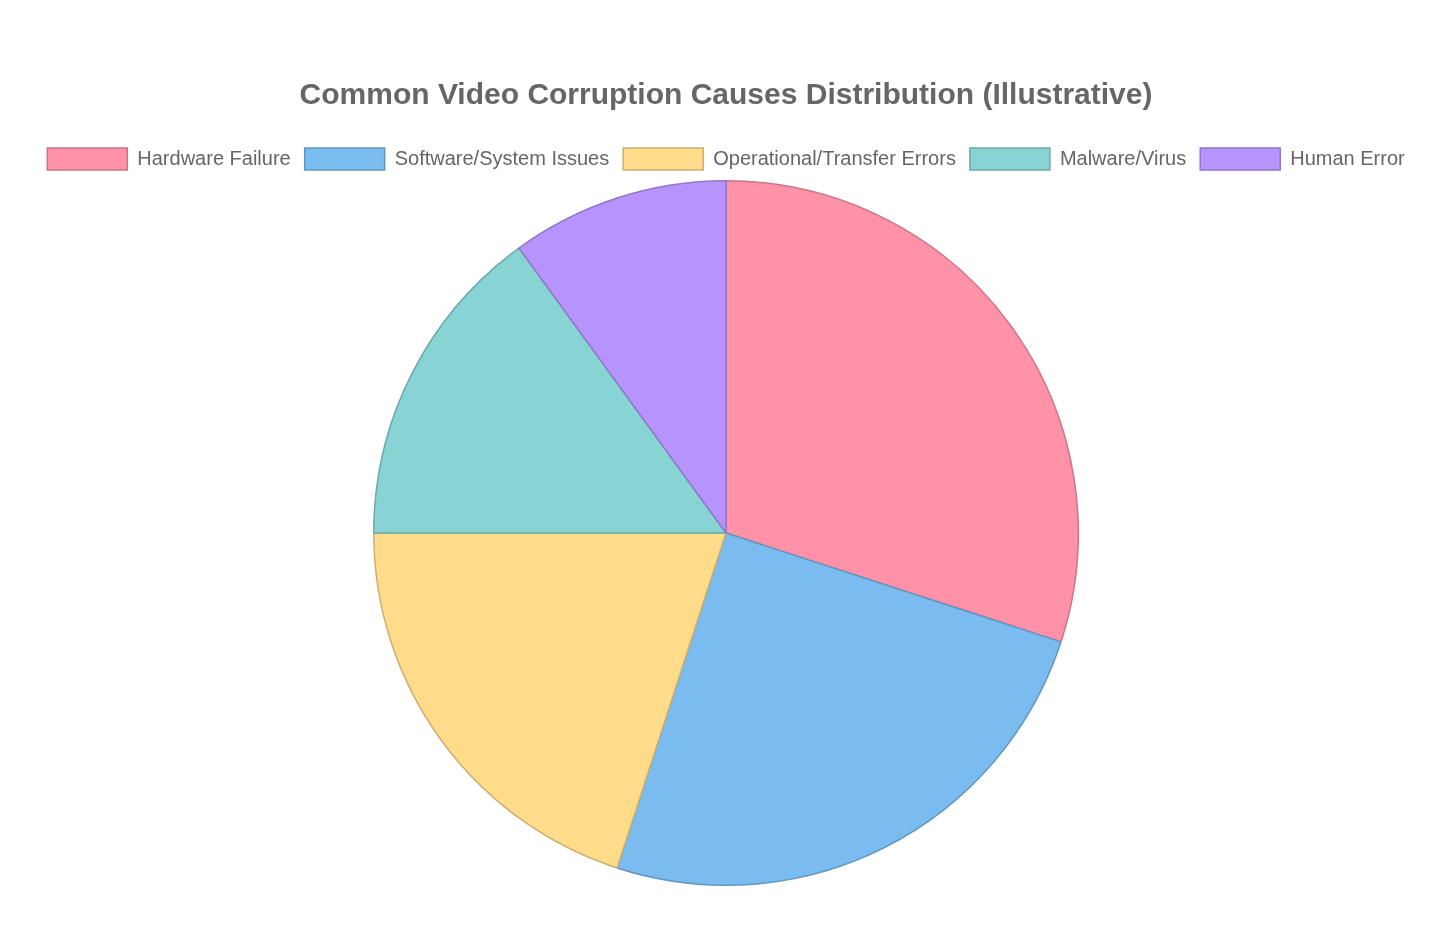 This screenshot has width=1452, height=934. I want to click on legend-label: Malware/Virus, so click(1123, 157).